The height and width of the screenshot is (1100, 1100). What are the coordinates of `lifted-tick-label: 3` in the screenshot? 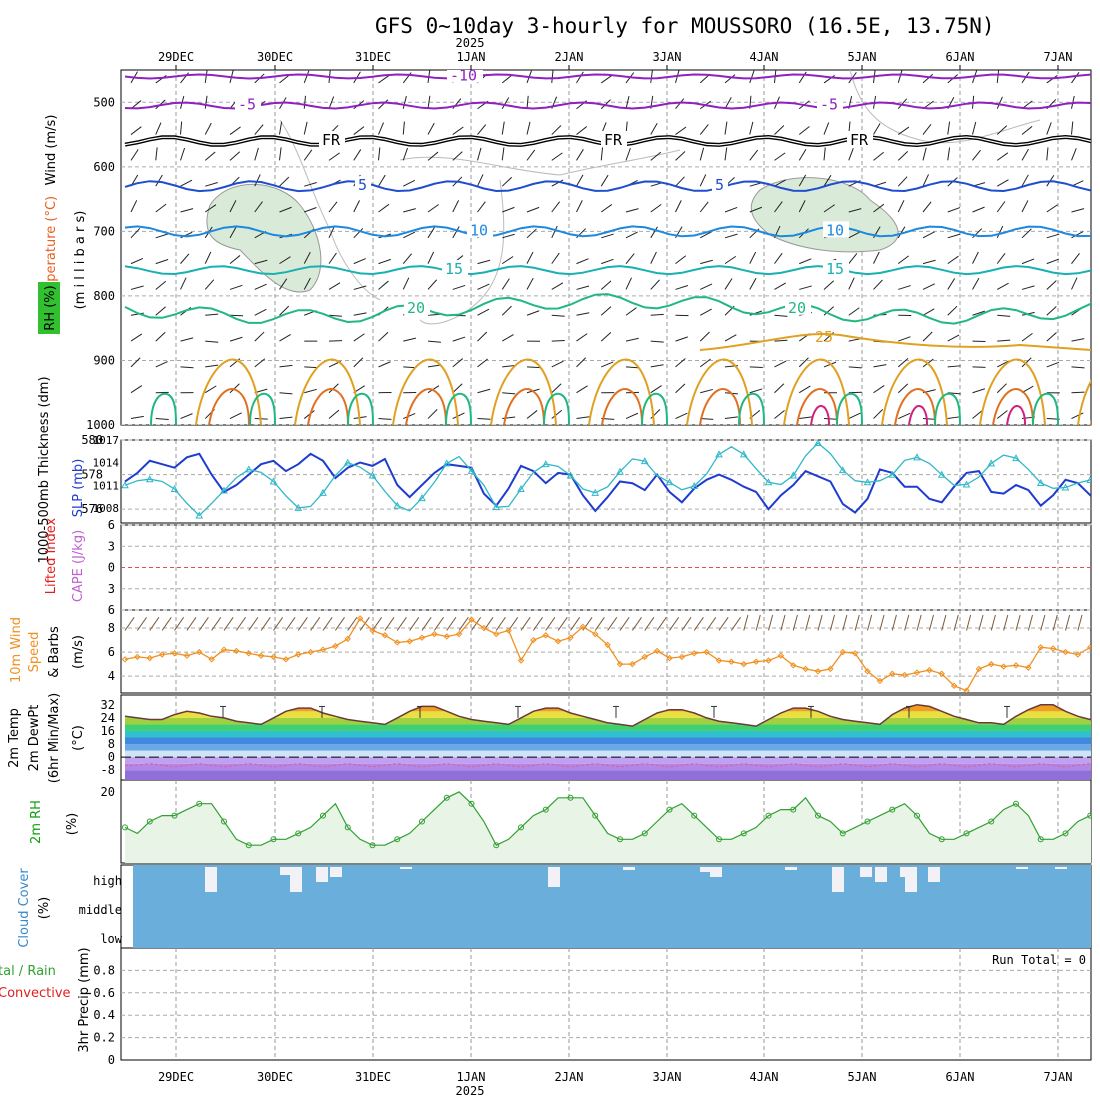 It's located at (111, 589).